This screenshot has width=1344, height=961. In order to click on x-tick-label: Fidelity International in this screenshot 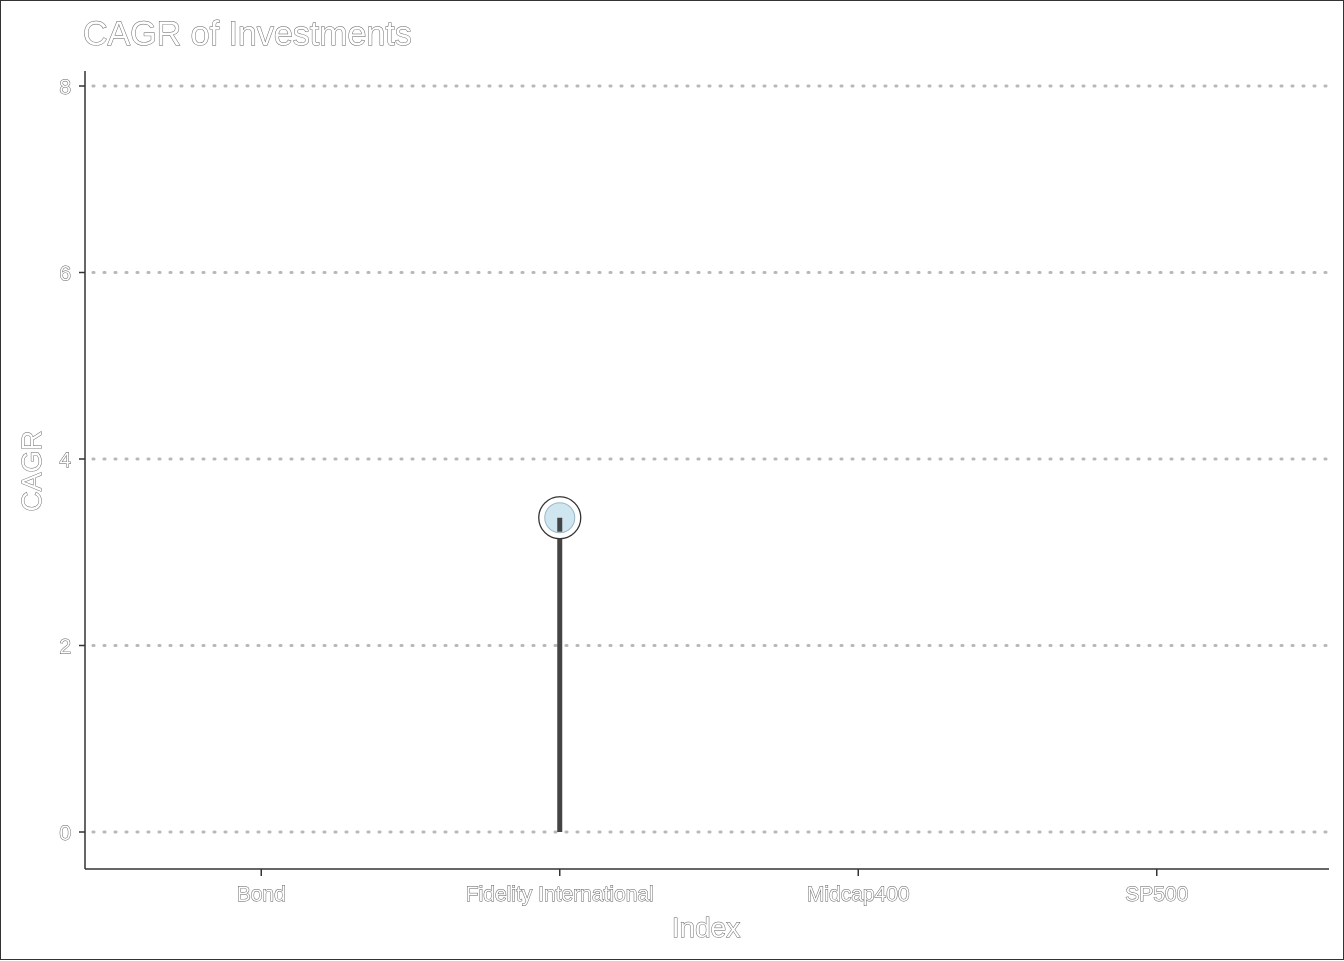, I will do `click(560, 894)`.